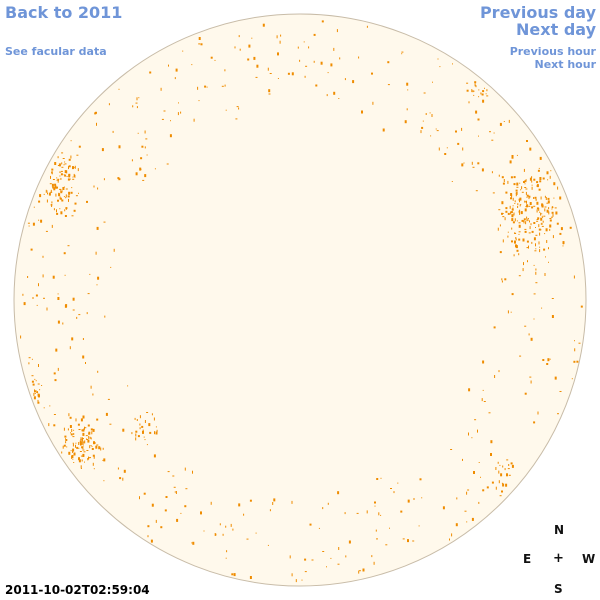 The image size is (600, 600). I want to click on previous-day-link: Previous day, so click(537, 12).